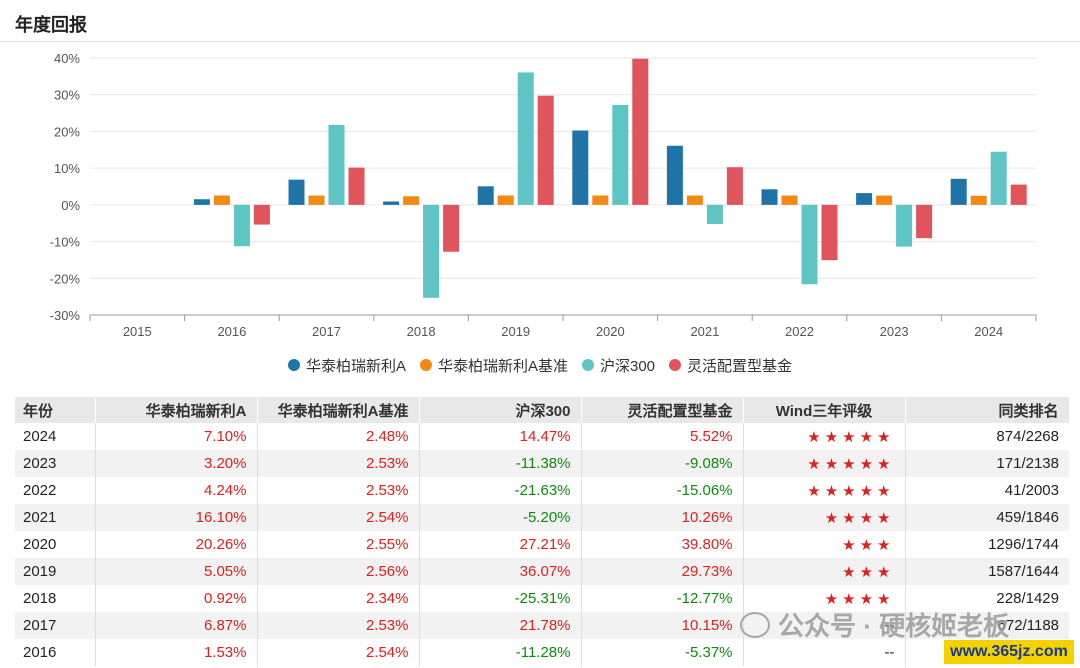 This screenshot has width=1080, height=668. I want to click on table-row: 2017 6.87% 2.53% 21.78% 10.15% -- 672/1188, so click(542, 625).